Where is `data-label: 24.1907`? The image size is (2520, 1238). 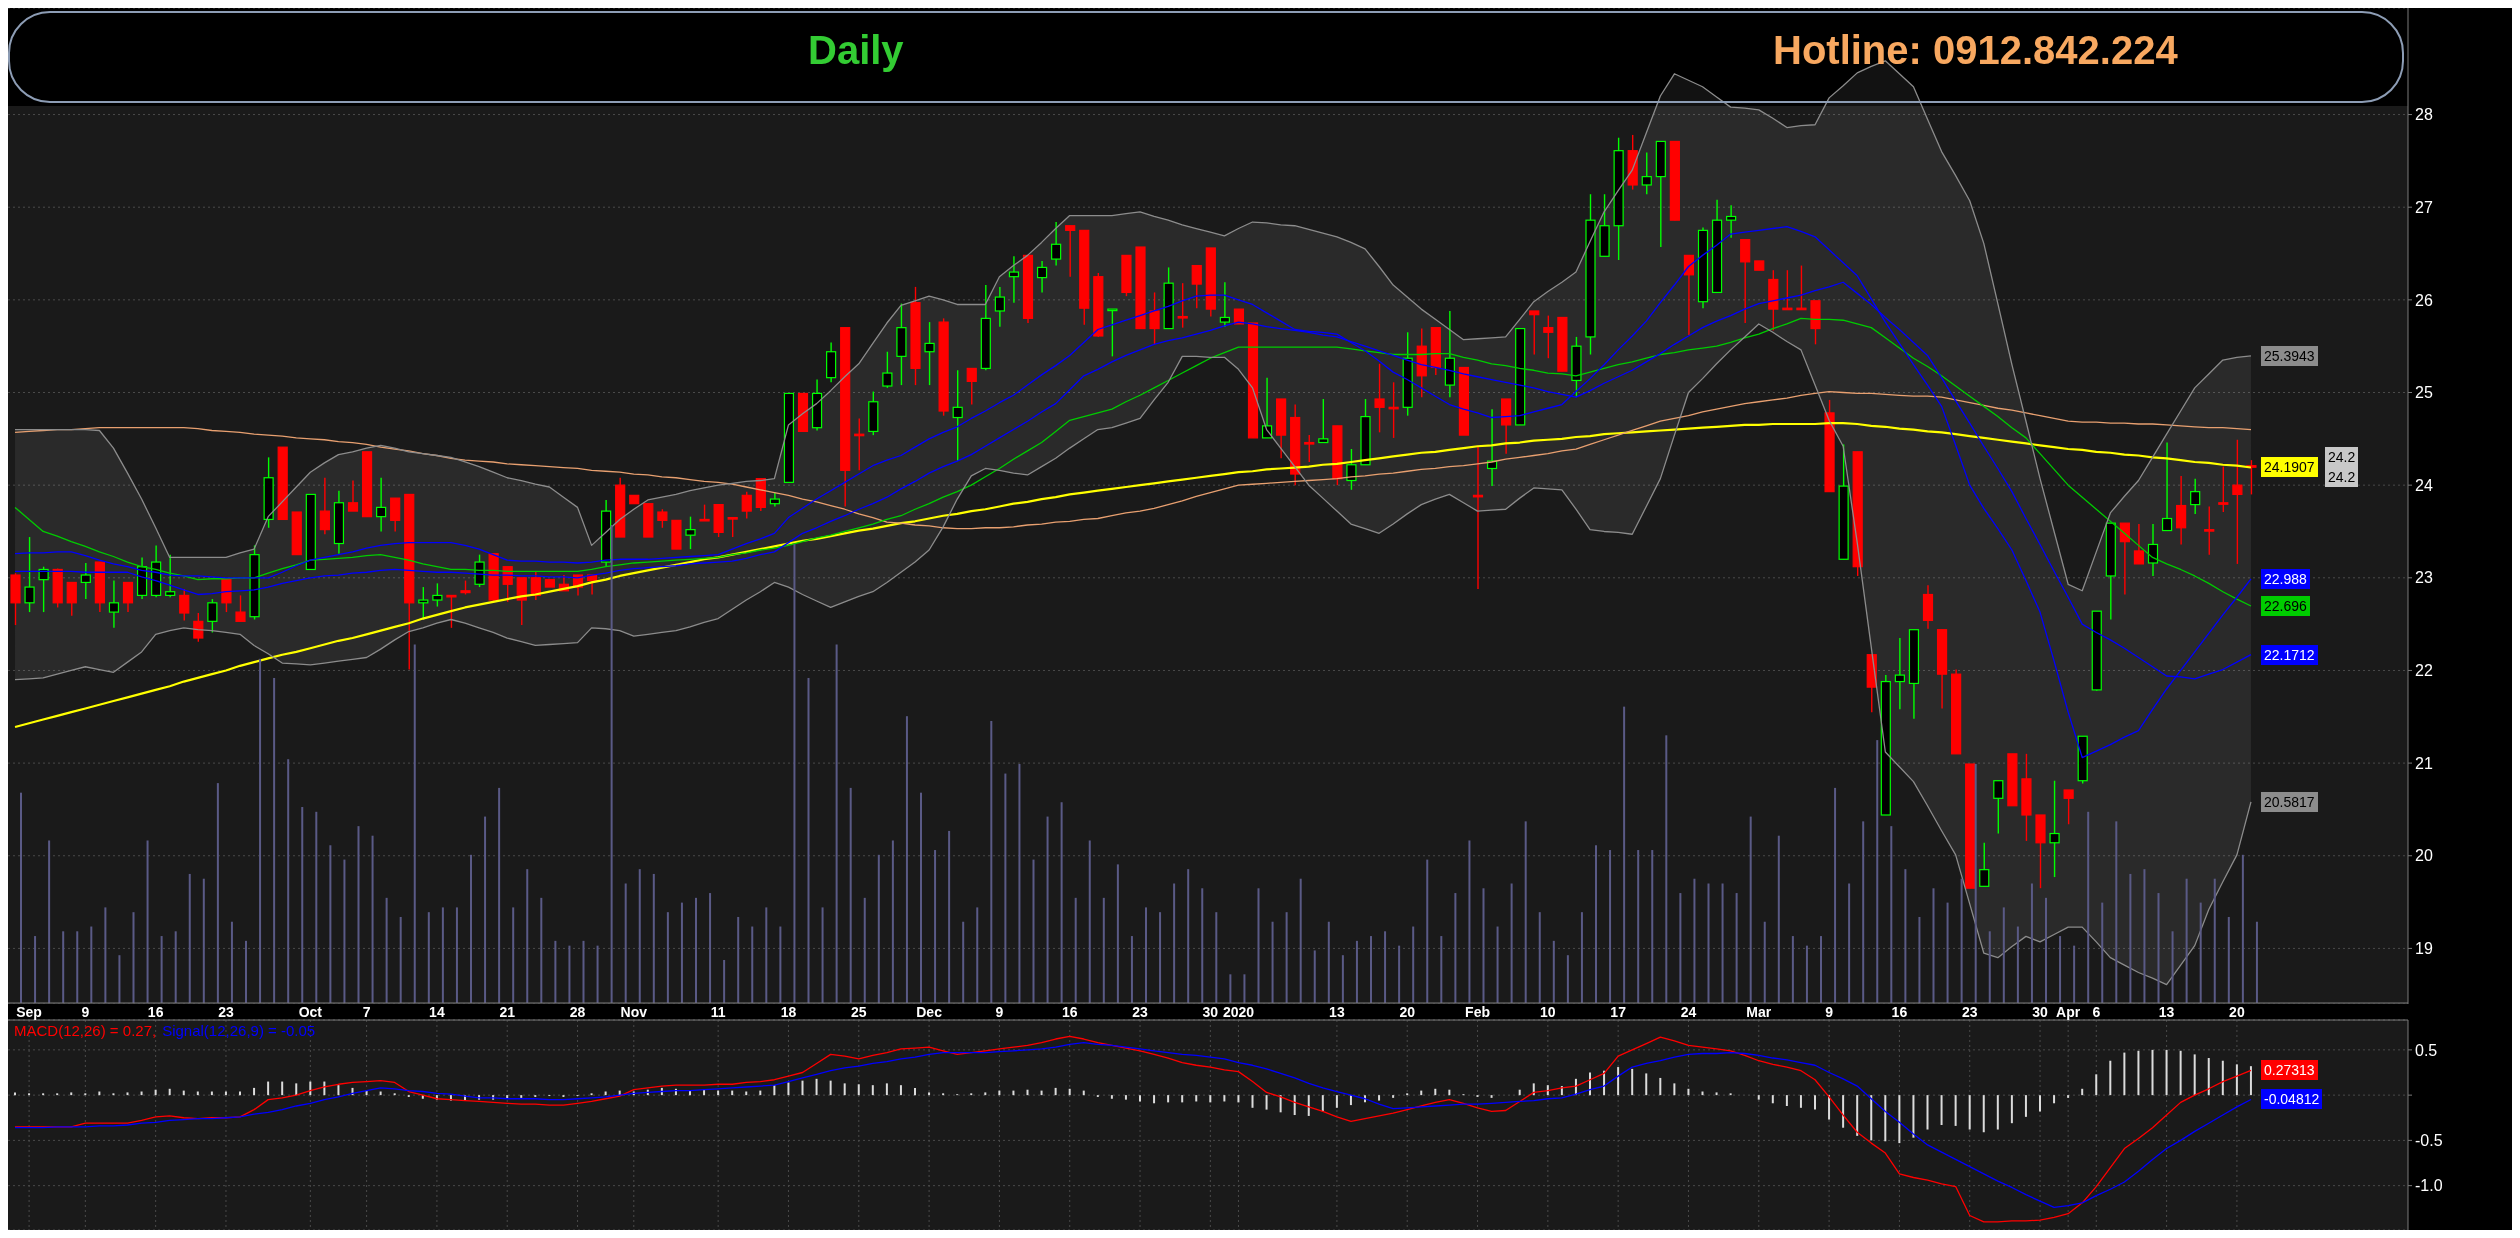 data-label: 24.1907 is located at coordinates (2289, 467).